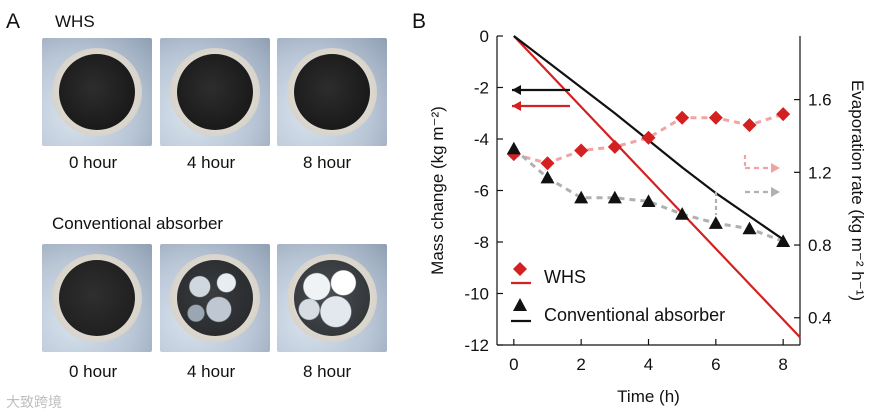 Image resolution: width=873 pixels, height=418 pixels. I want to click on y-right-tick-label-1: 0.8, so click(820, 245).